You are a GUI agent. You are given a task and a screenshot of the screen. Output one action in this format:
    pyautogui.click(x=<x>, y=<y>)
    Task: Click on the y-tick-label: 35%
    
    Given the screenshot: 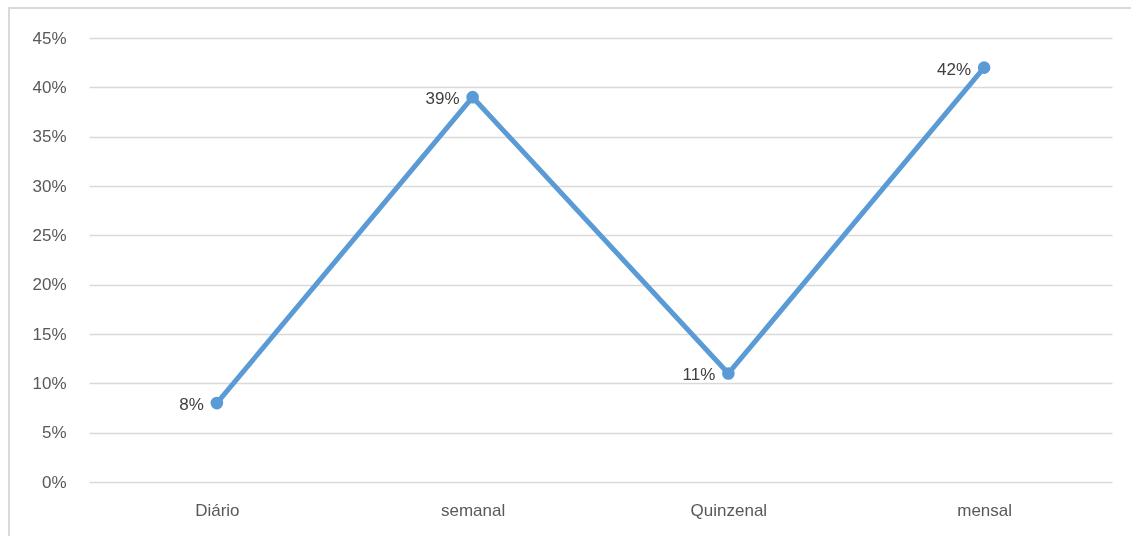 What is the action you would take?
    pyautogui.click(x=49, y=137)
    